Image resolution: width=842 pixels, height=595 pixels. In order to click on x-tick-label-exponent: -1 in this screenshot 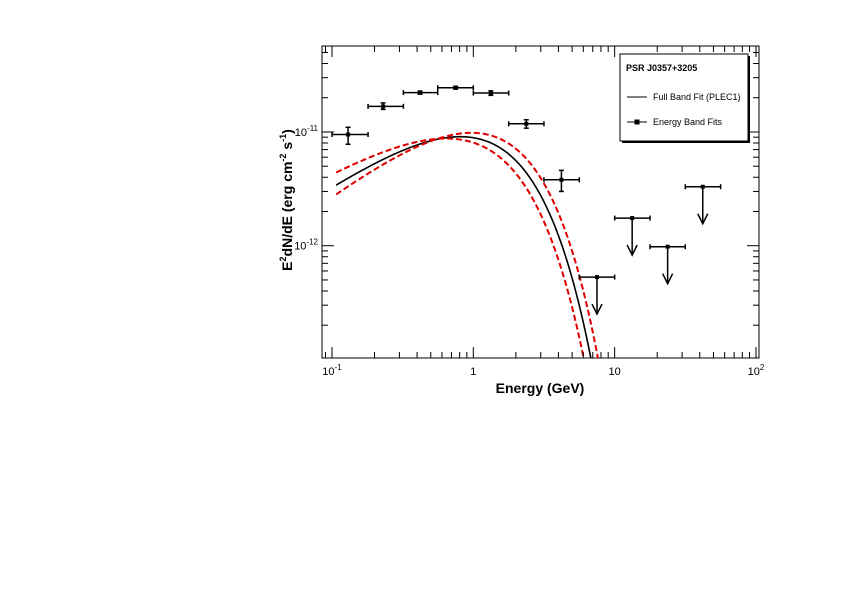, I will do `click(339, 367)`.